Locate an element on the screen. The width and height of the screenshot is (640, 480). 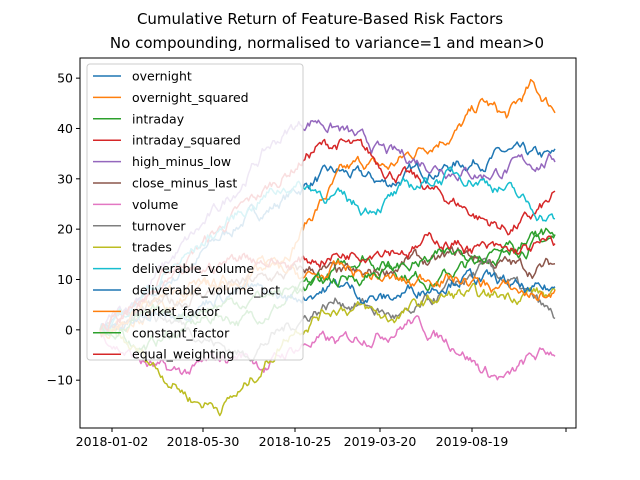
x-tick-label: 2018-05-30 is located at coordinates (203, 441).